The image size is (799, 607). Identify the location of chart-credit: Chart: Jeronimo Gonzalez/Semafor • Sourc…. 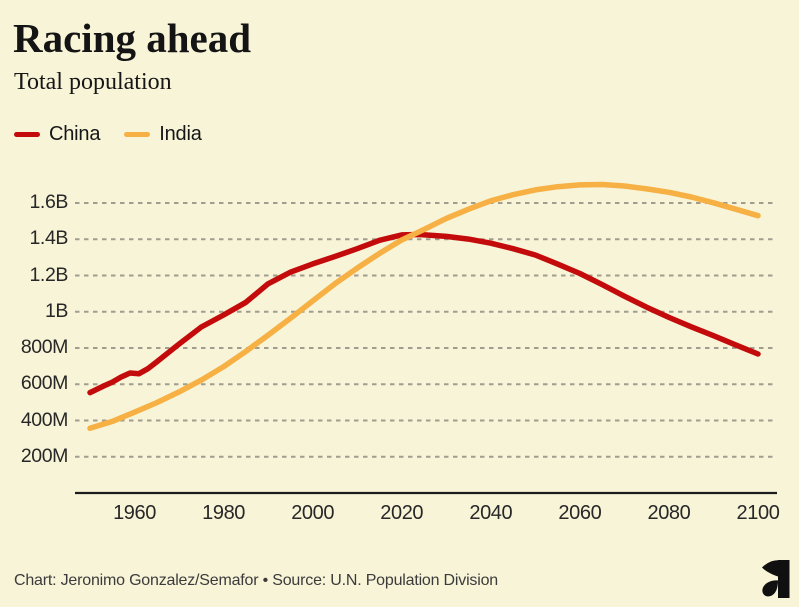
(256, 580).